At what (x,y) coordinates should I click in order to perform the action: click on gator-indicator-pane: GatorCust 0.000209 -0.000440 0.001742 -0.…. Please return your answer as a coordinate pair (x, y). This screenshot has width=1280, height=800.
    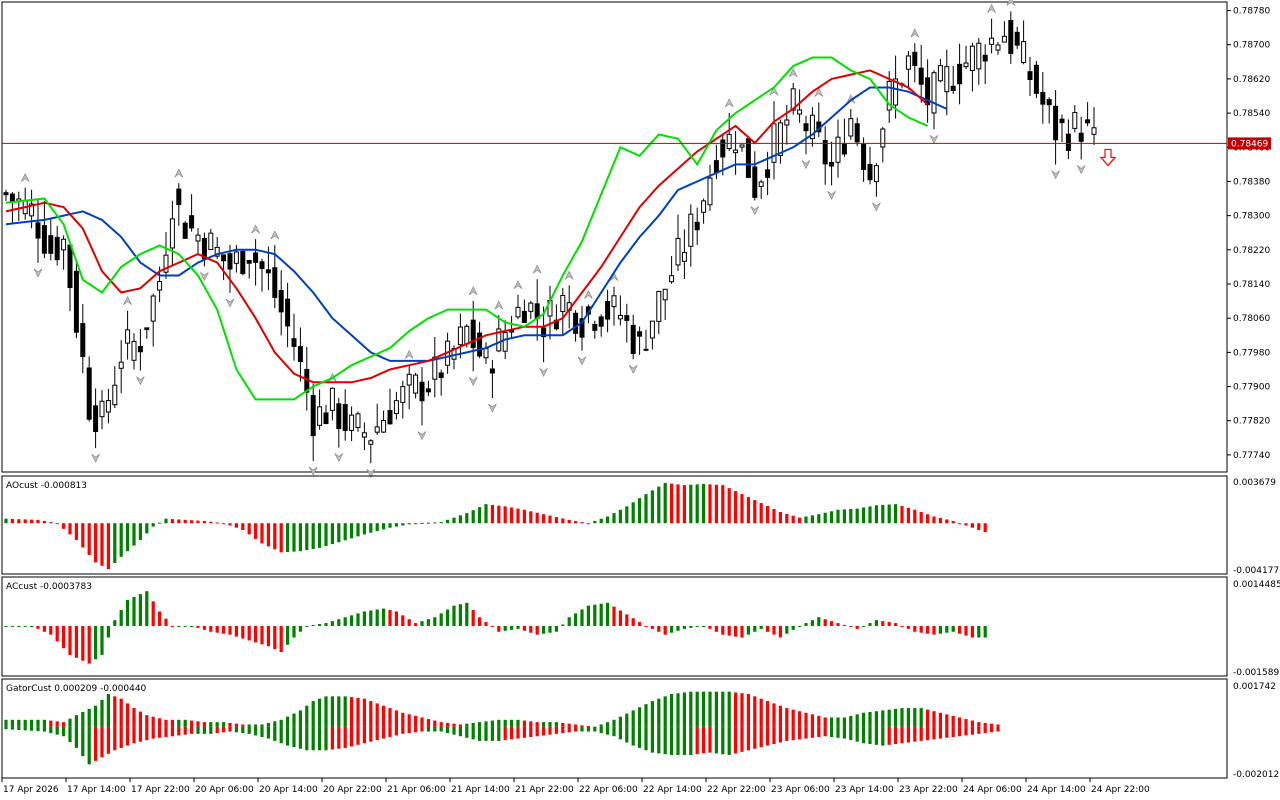
    Looking at the image, I should click on (640, 729).